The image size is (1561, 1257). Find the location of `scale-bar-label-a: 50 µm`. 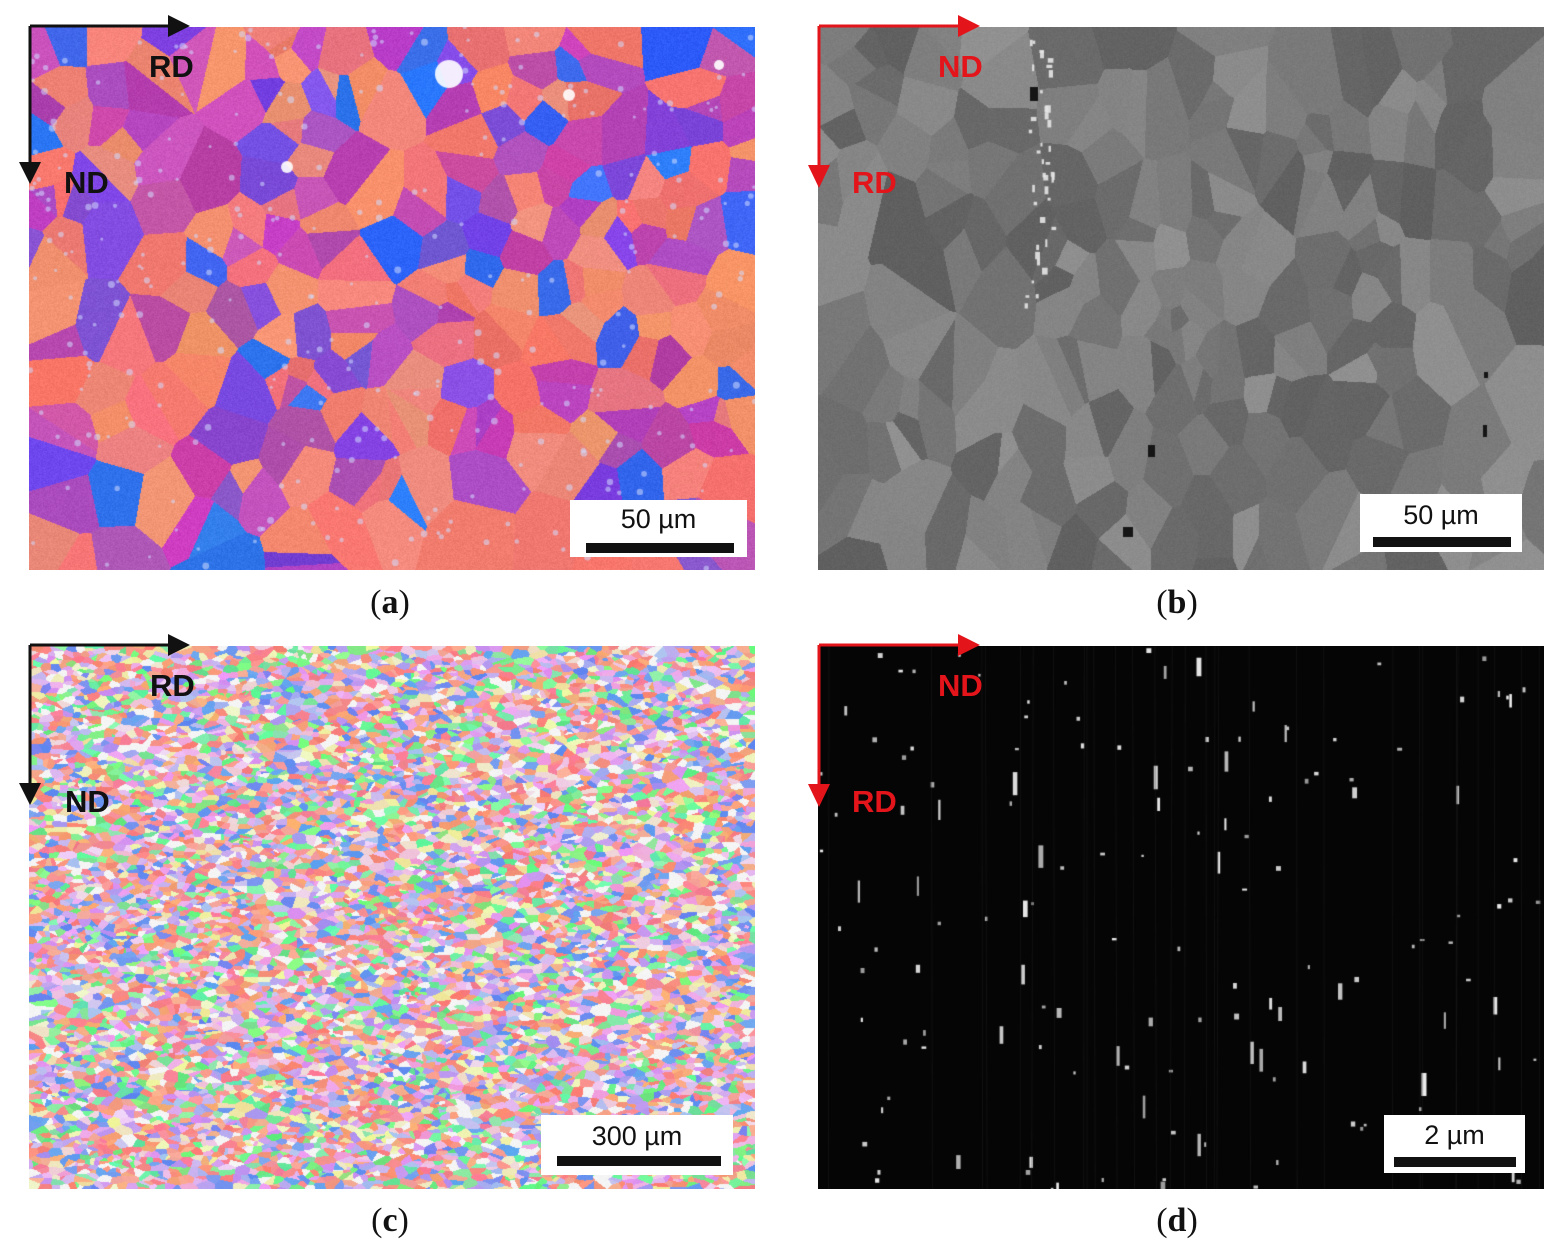

scale-bar-label-a: 50 µm is located at coordinates (658, 519).